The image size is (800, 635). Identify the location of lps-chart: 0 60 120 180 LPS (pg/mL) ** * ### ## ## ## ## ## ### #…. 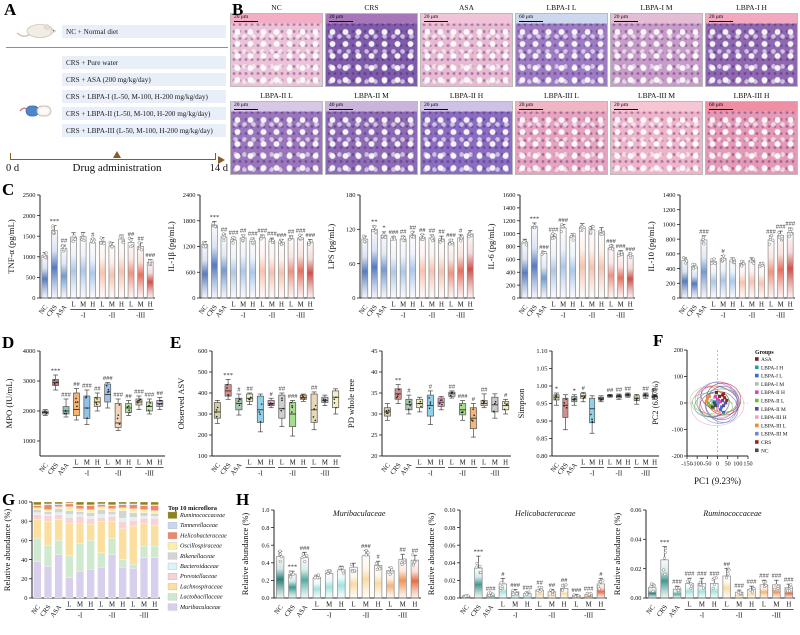
(402, 259).